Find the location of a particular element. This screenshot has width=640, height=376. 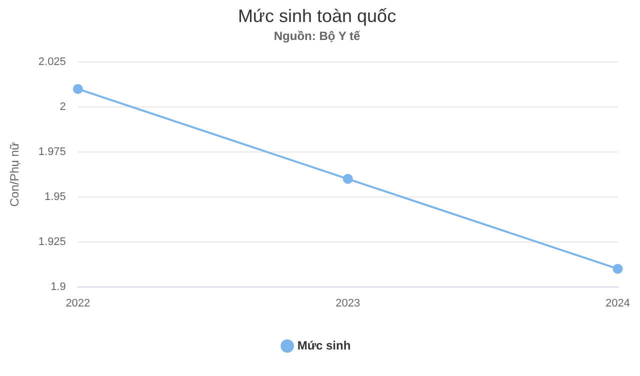

y-axis-title: Con/Phụ nữ is located at coordinates (15, 174).